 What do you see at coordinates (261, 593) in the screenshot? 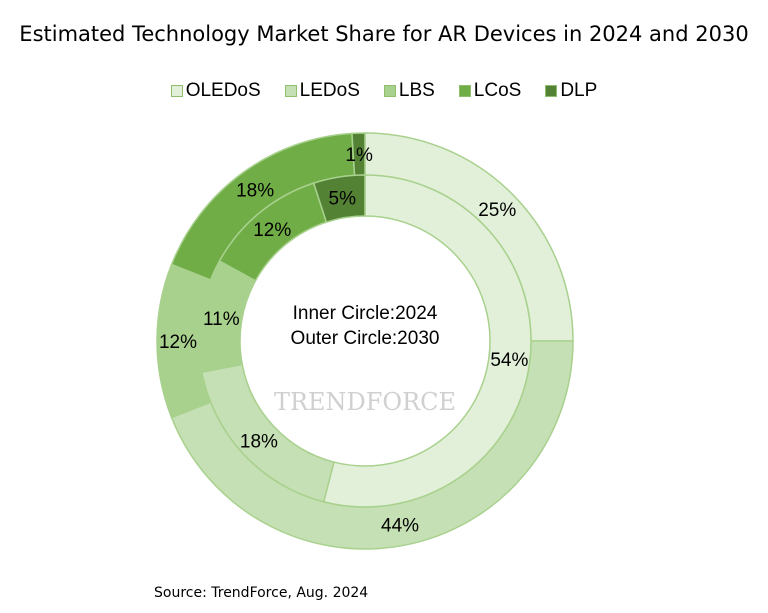
I see `source-note: Source: TrendForce, Aug. 2024` at bounding box center [261, 593].